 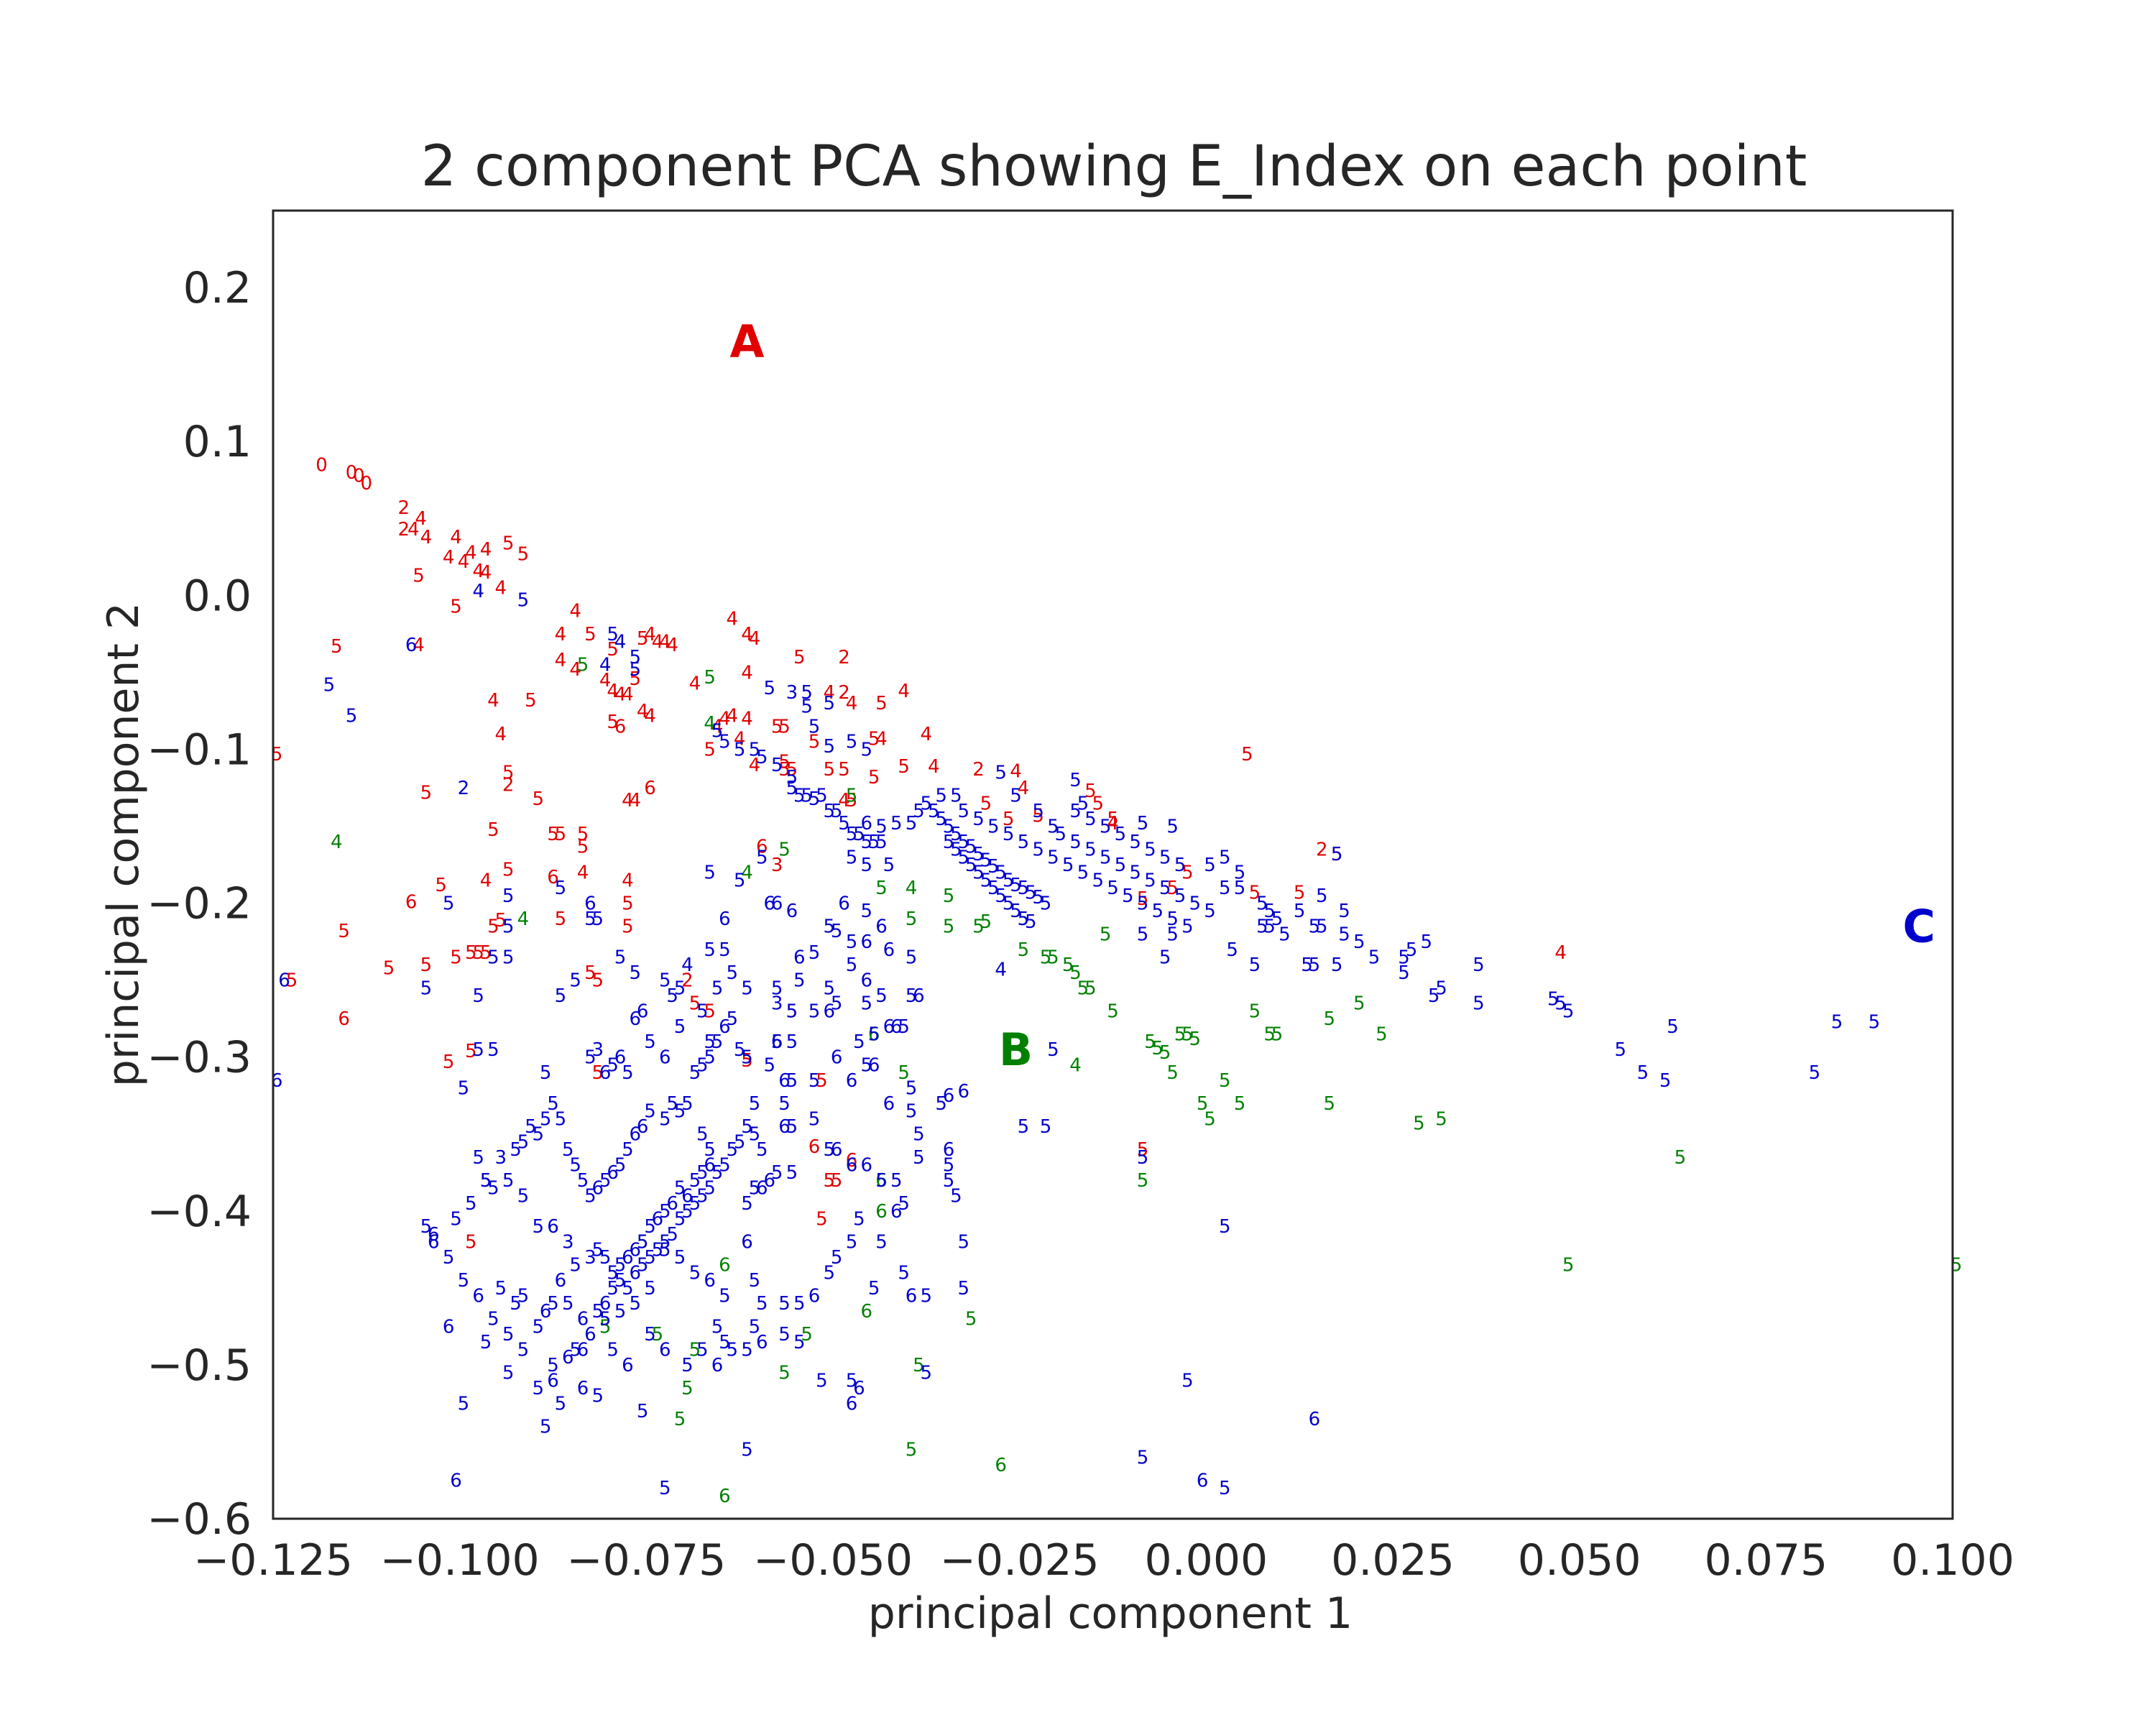 What do you see at coordinates (590, 1258) in the screenshot?
I see `data-point: 3` at bounding box center [590, 1258].